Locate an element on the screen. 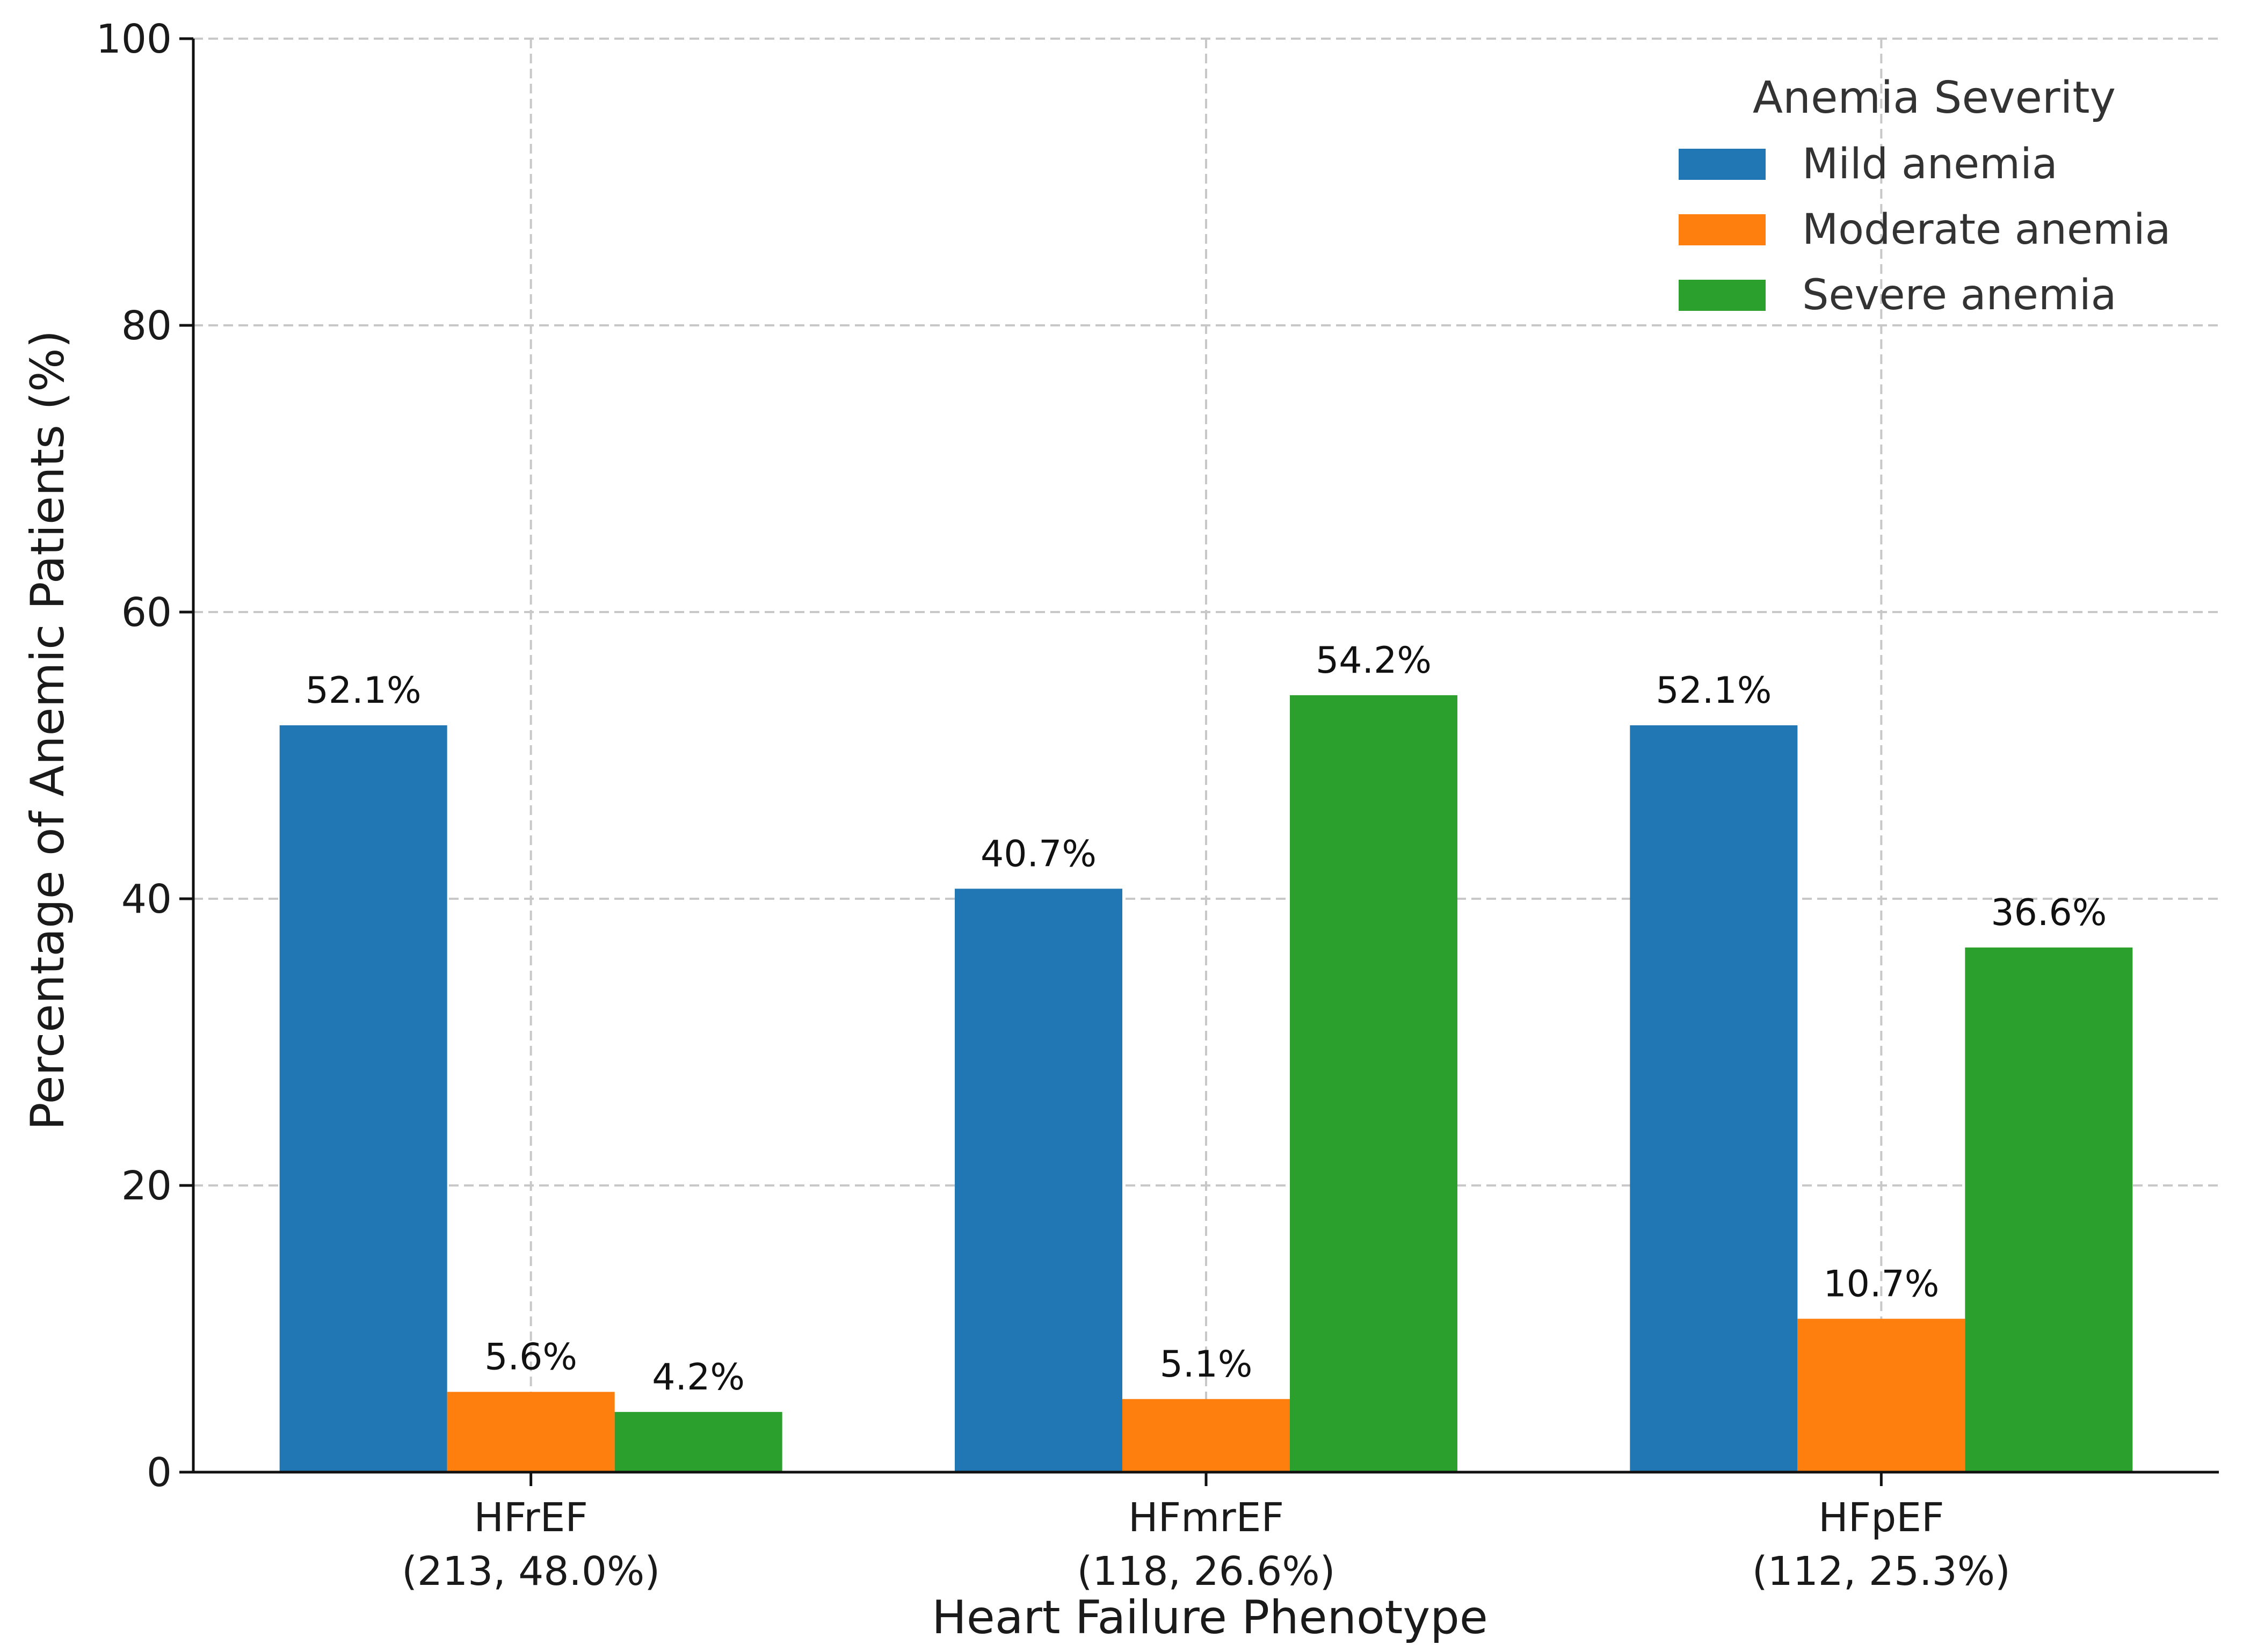  legend-item-label: Moderate anemia is located at coordinates (1987, 230).